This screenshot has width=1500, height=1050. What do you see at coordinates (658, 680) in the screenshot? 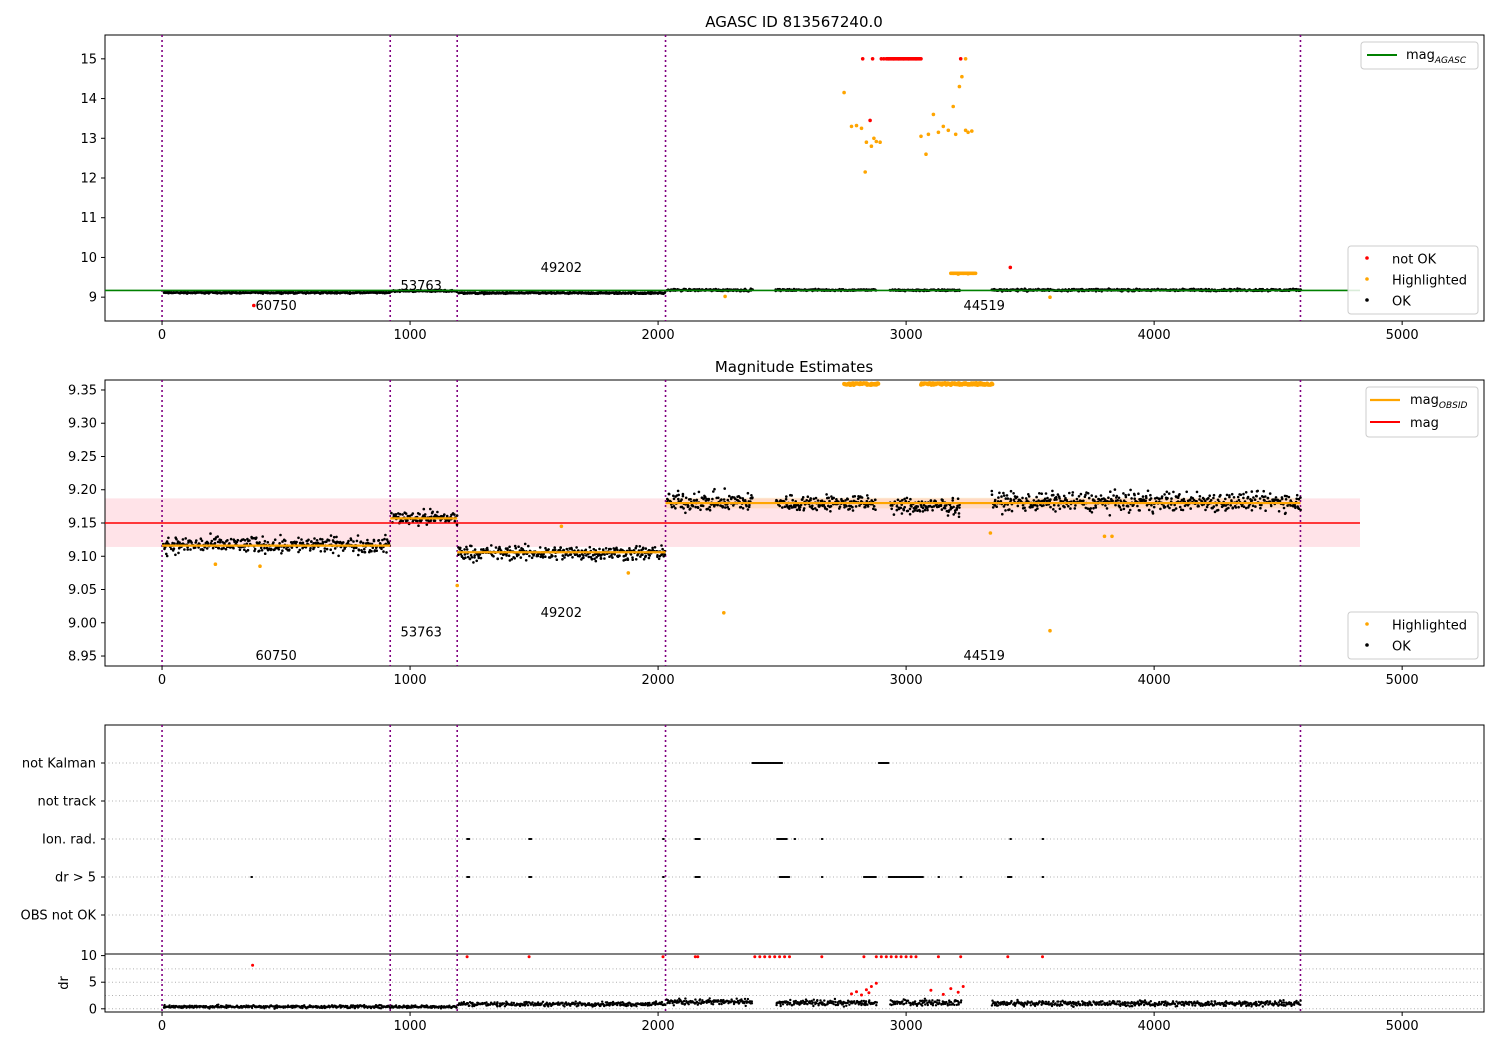
I see `x-tick-label: 2000` at bounding box center [658, 680].